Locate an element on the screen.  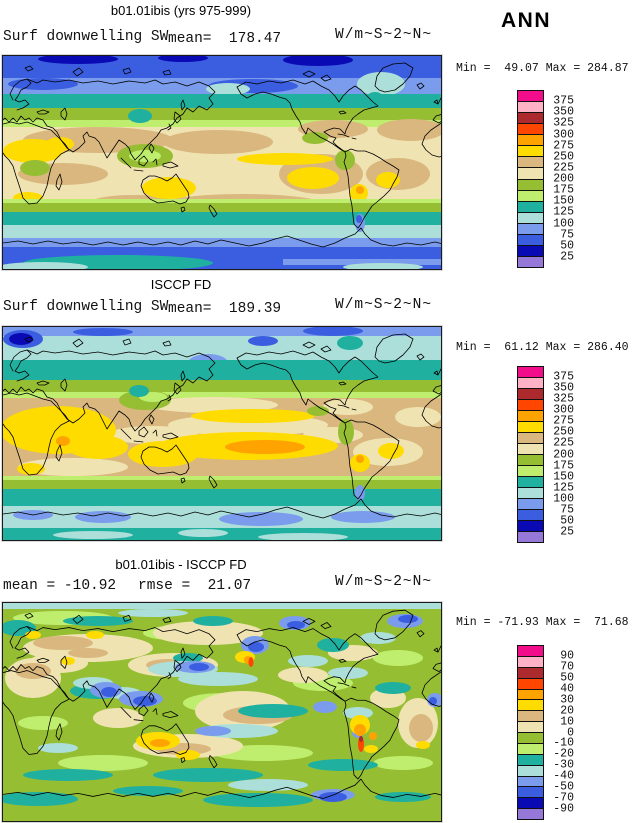
panel-diff-mean-label: mean = -10.92 is located at coordinates (60, 586).